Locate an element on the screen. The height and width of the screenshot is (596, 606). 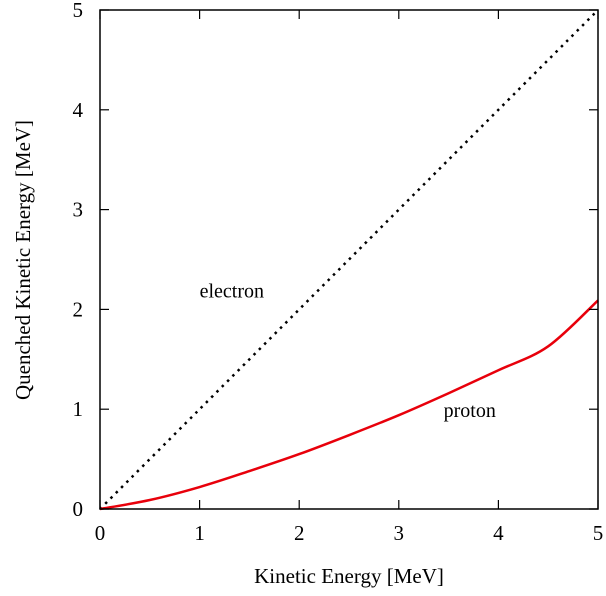
x-tick-label: 0 is located at coordinates (100, 533).